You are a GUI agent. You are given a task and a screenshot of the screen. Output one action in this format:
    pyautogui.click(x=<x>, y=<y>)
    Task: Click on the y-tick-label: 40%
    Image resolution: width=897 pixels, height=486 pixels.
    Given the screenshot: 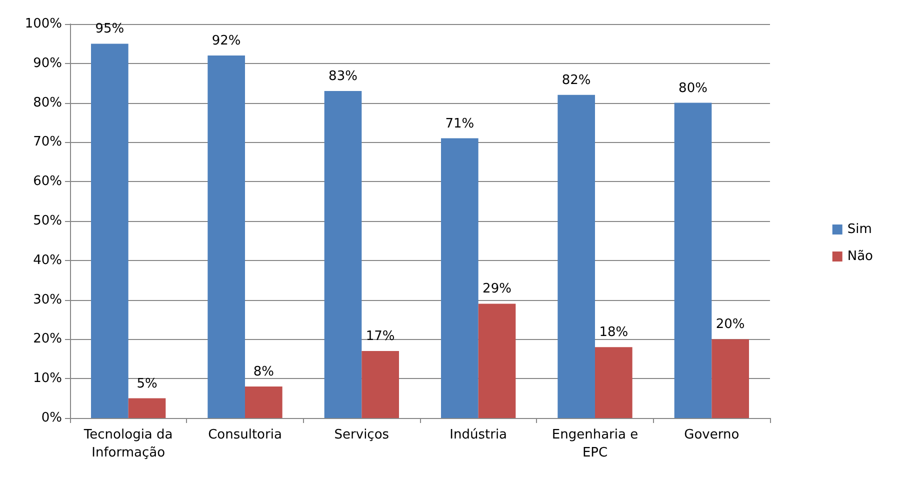 What is the action you would take?
    pyautogui.click(x=47, y=260)
    